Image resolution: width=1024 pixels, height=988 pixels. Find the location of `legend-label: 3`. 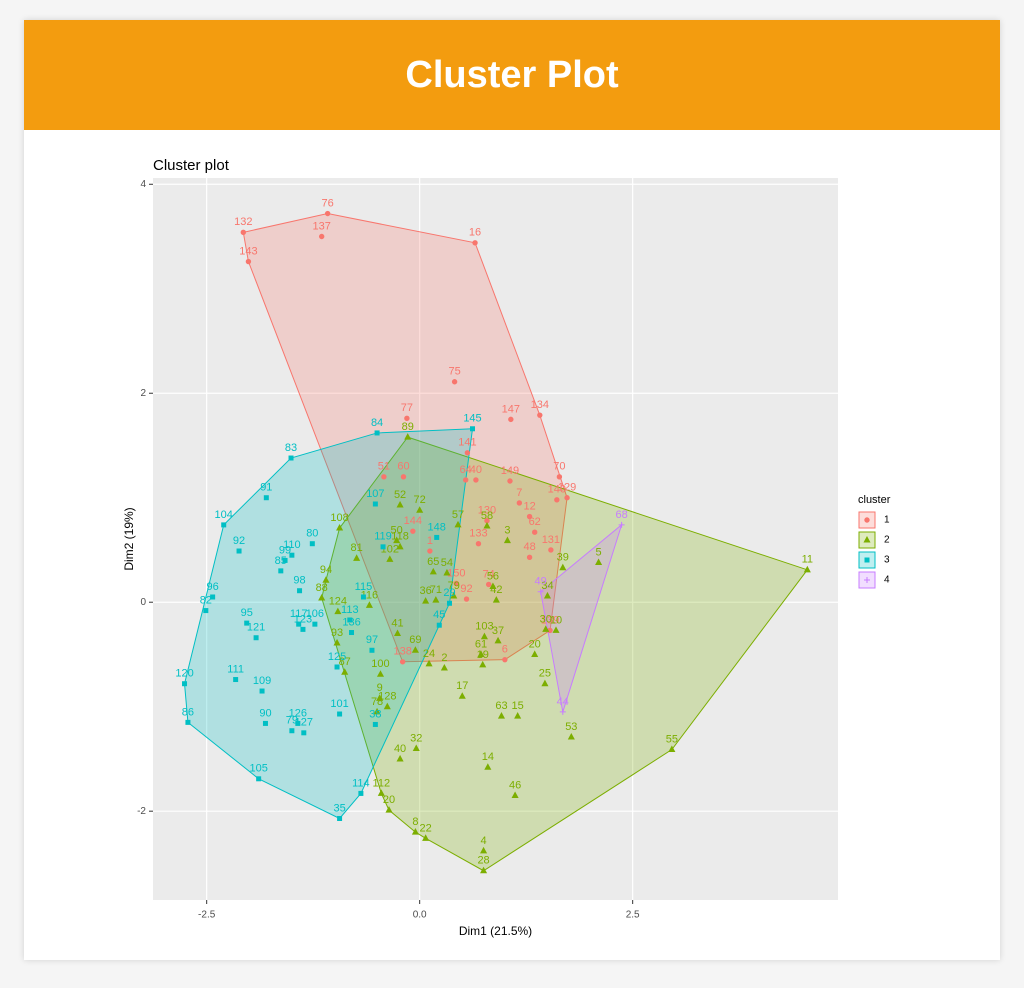

legend-label: 3 is located at coordinates (887, 560).